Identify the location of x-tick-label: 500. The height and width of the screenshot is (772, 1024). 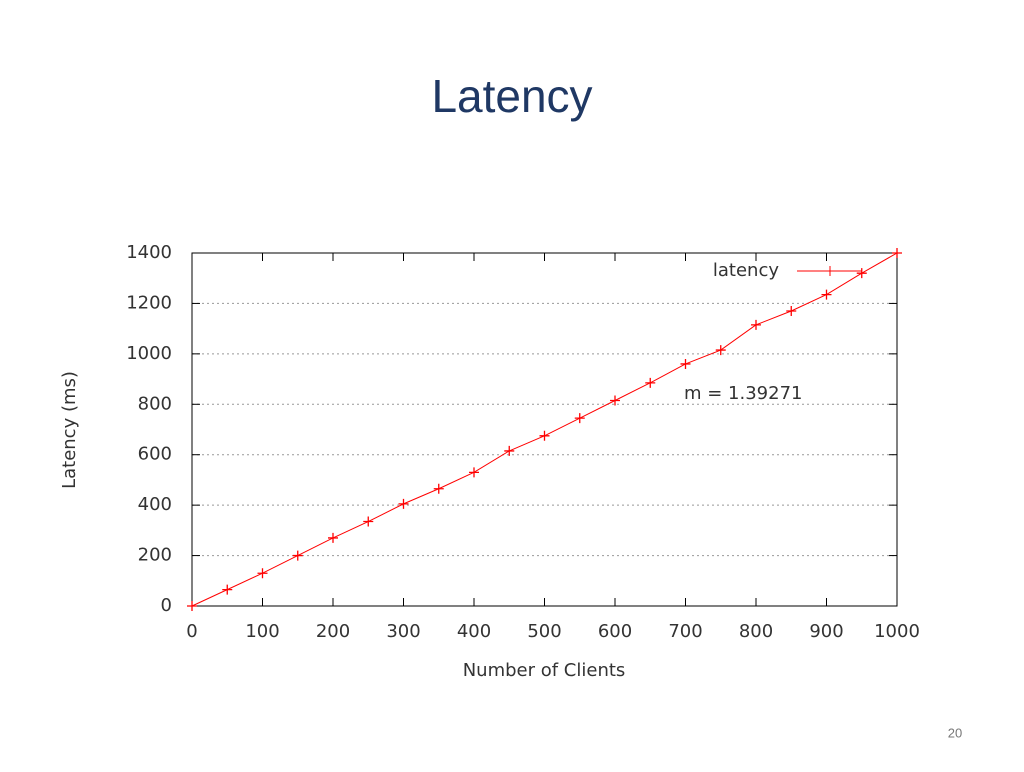
(544, 631).